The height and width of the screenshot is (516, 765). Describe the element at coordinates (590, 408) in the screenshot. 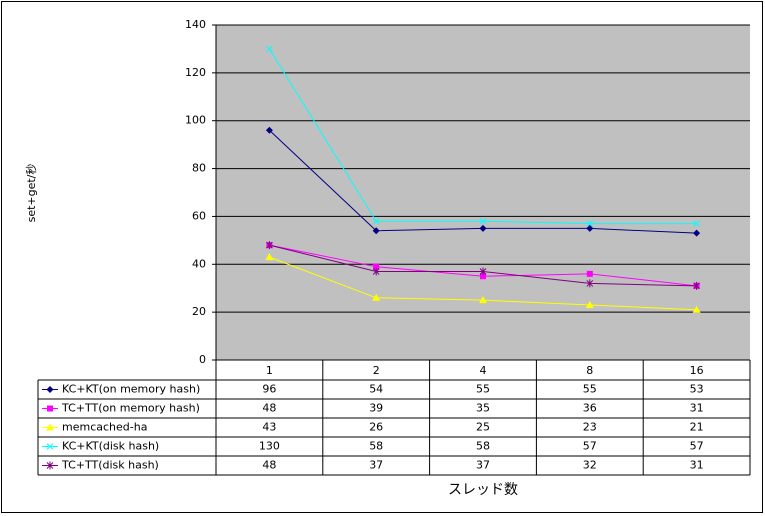

I see `table-value: 36` at that location.